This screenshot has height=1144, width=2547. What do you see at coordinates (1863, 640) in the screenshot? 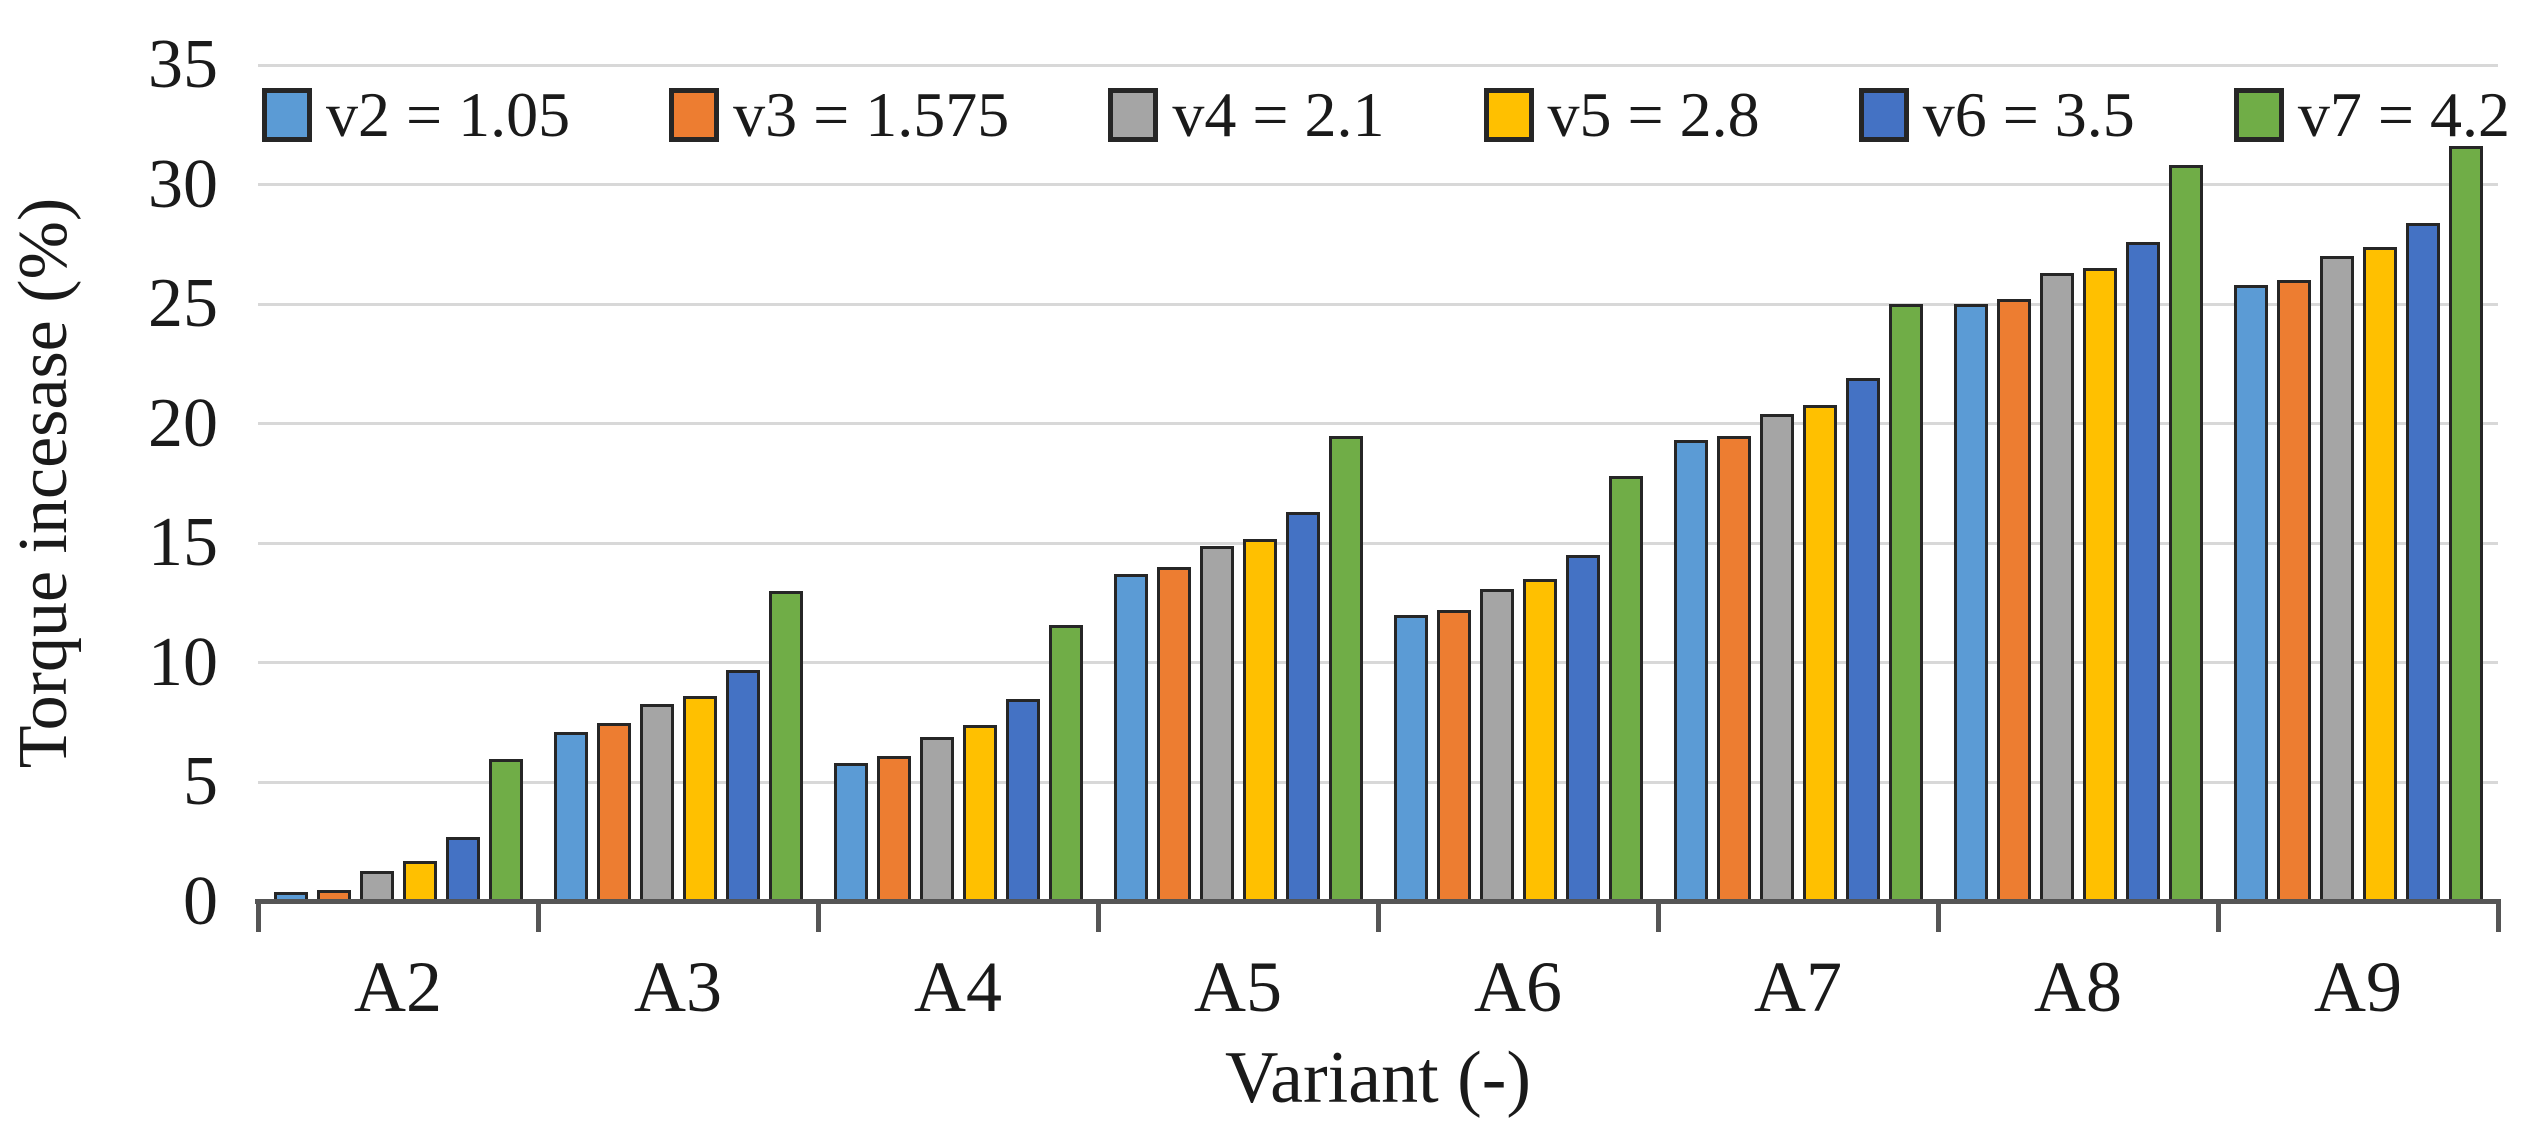
I see `bar-A7-v6` at bounding box center [1863, 640].